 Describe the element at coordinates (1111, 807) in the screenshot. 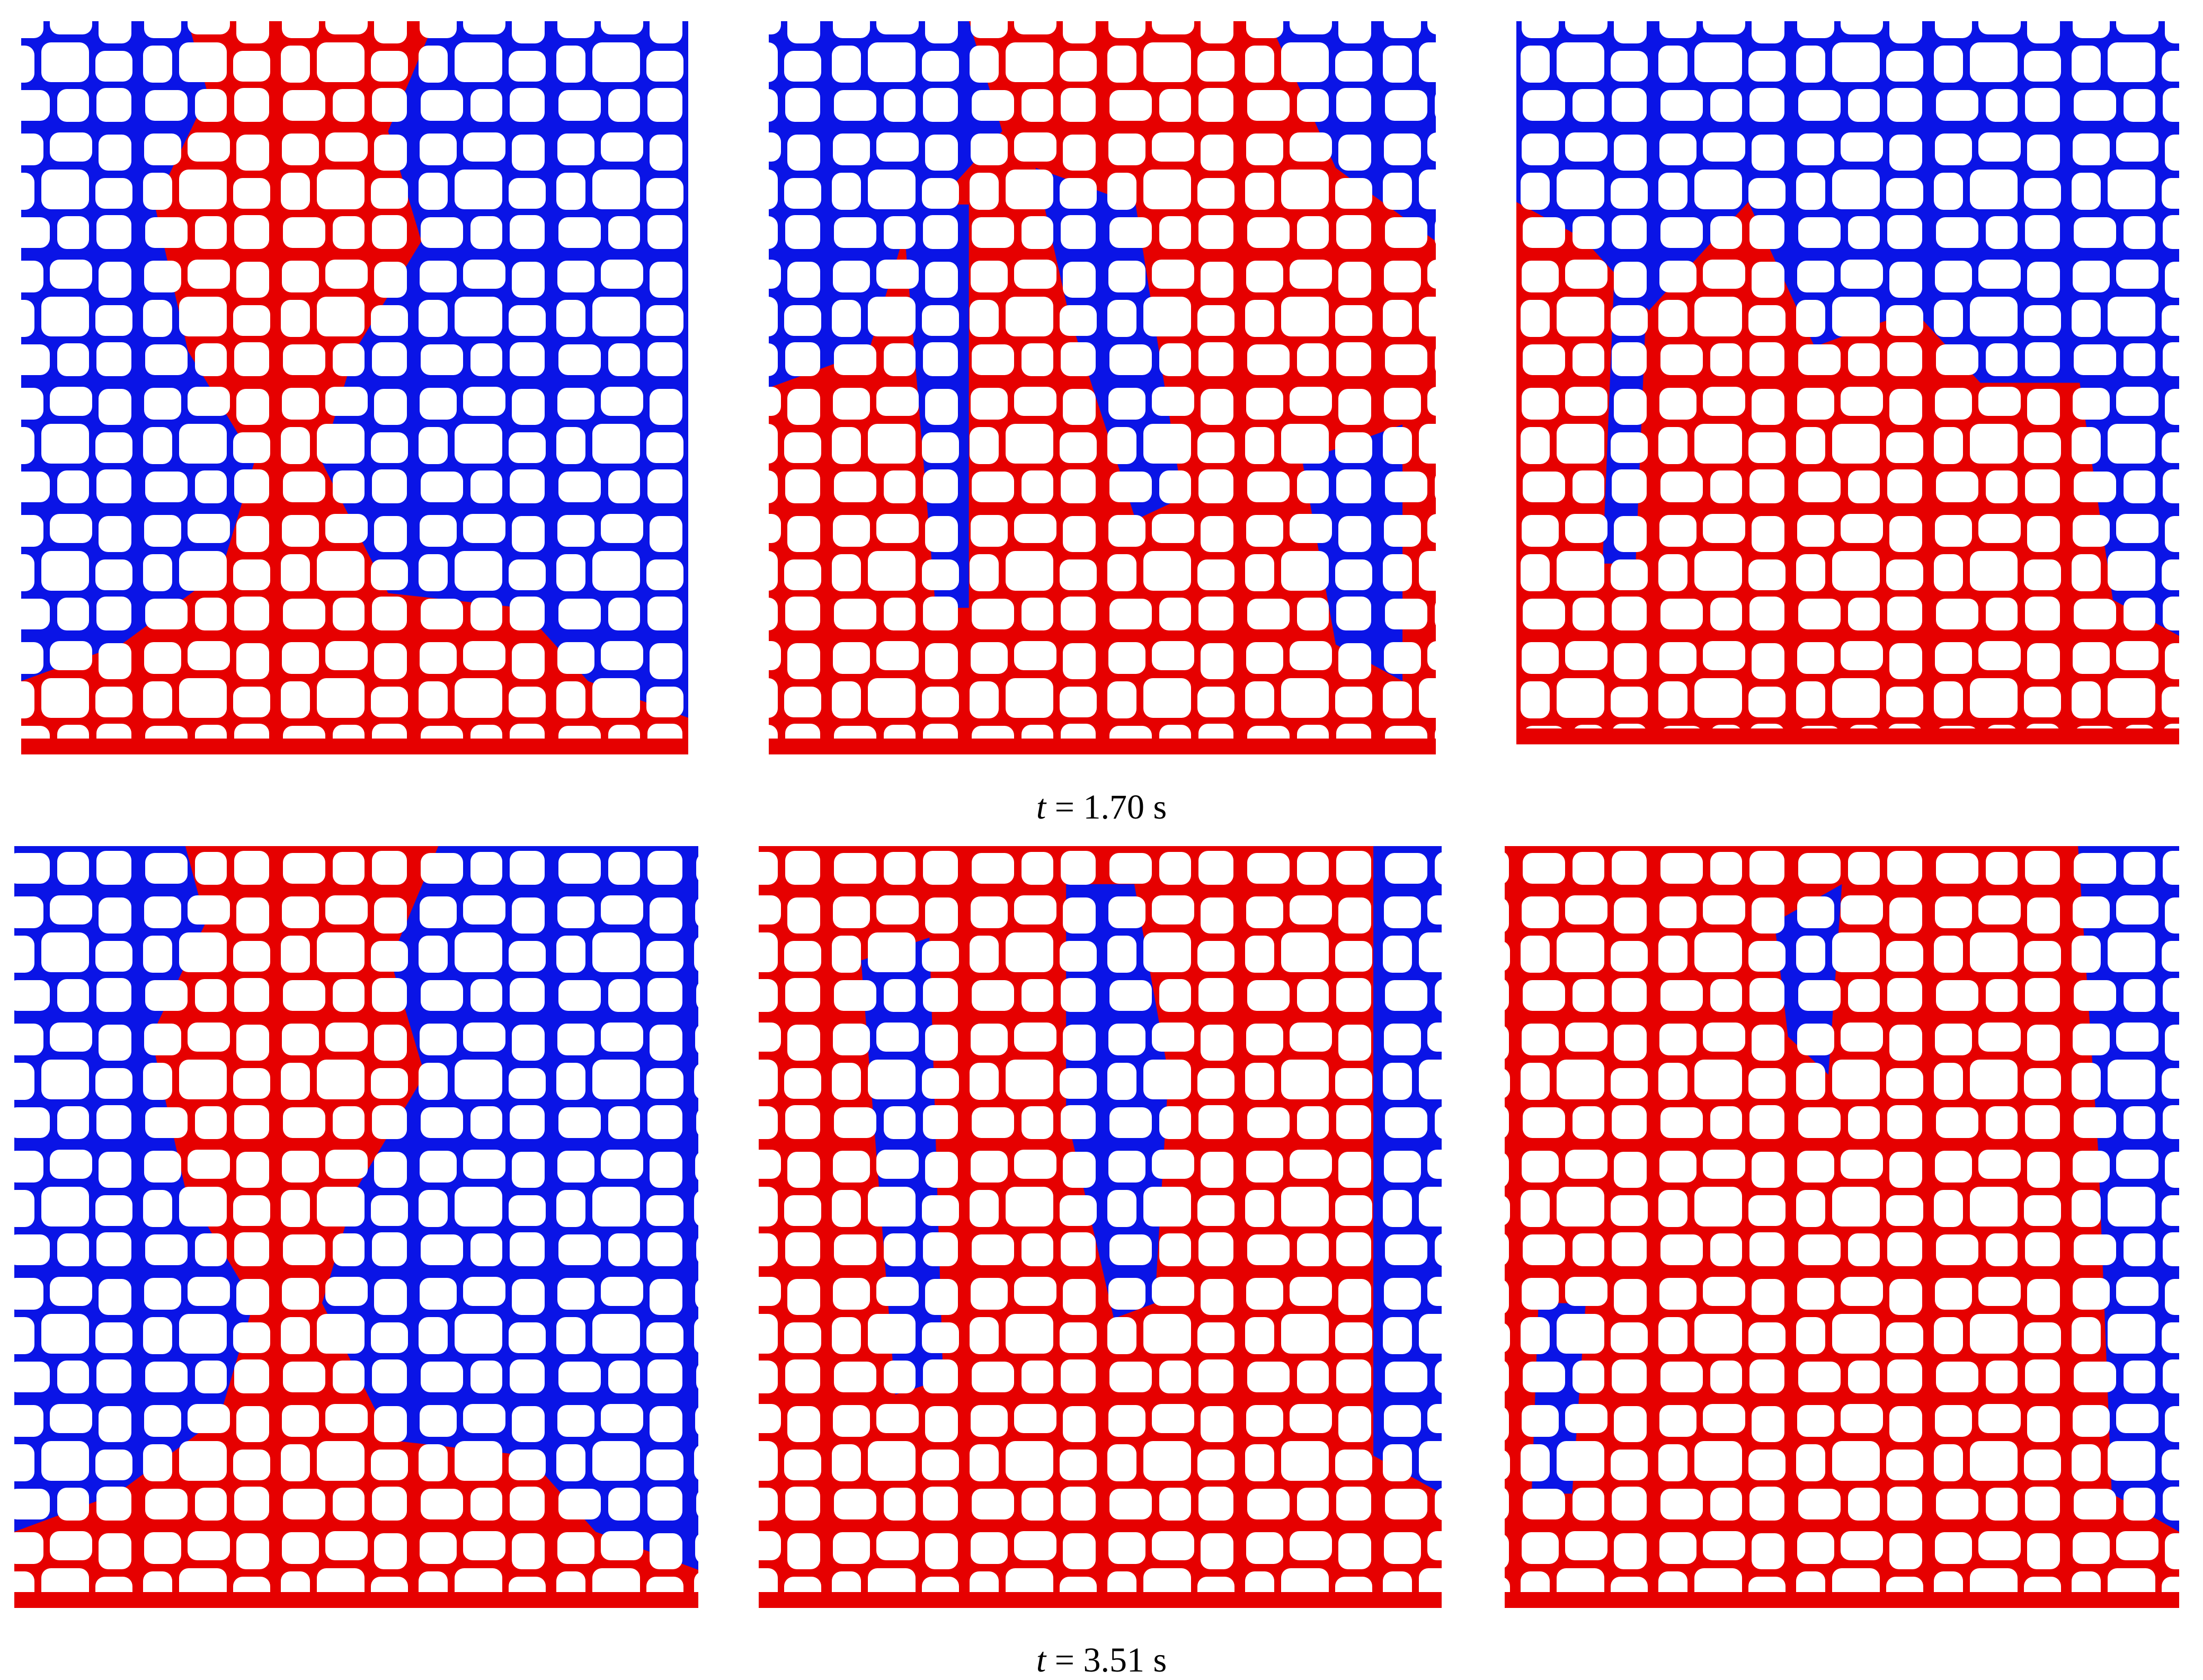

I see `caption-text: = 1.70 s` at that location.